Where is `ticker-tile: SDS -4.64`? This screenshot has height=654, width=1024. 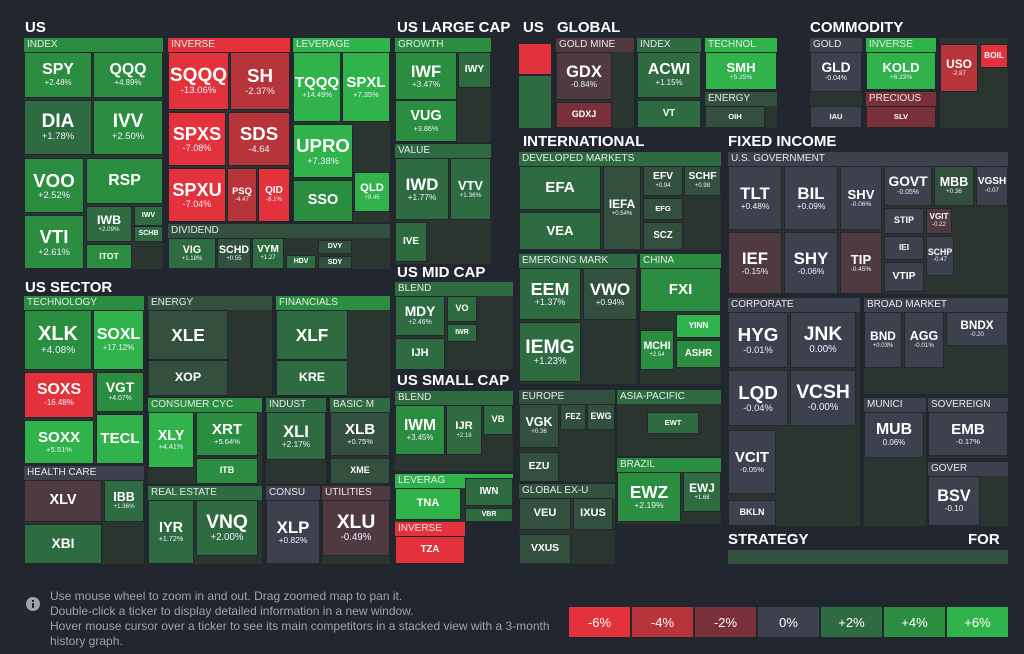
ticker-tile: SDS -4.64 is located at coordinates (259, 139).